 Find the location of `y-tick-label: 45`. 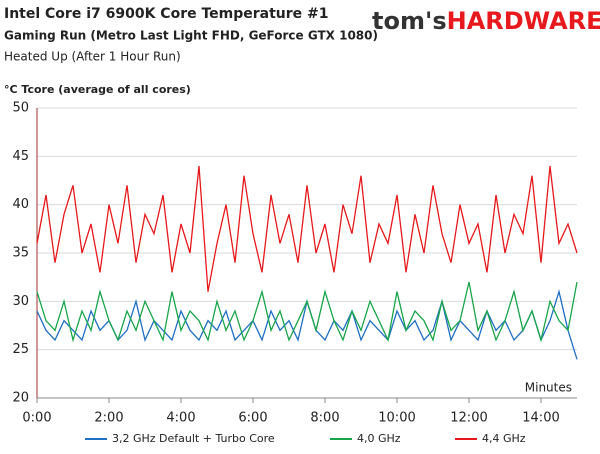

y-tick-label: 45 is located at coordinates (20, 156).